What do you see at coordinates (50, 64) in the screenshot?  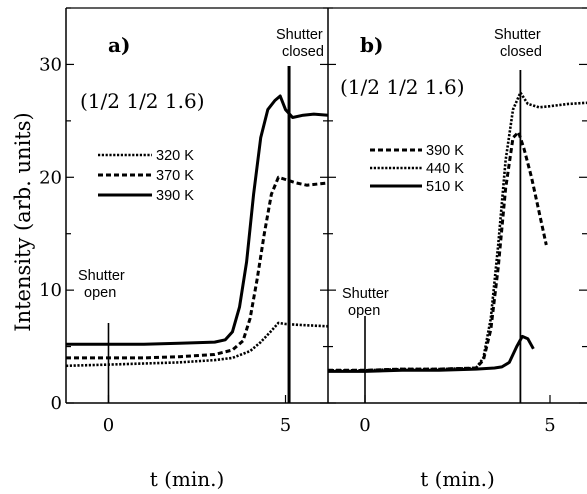 I see `y-tick-label: 30` at bounding box center [50, 64].